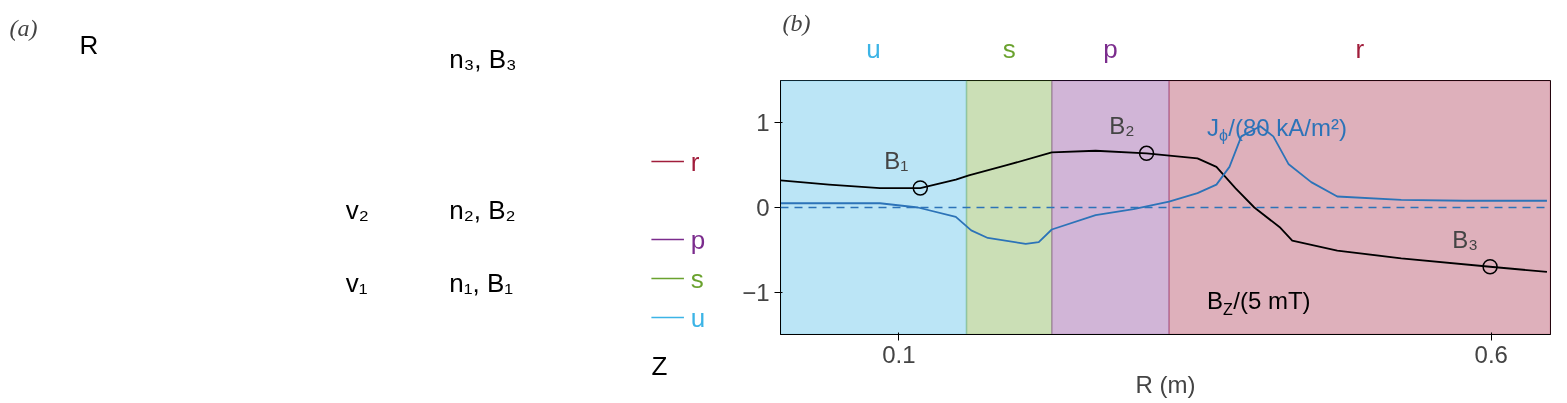 This screenshot has height=403, width=1567. What do you see at coordinates (756, 292) in the screenshot?
I see `y-tick-label: −1` at bounding box center [756, 292].